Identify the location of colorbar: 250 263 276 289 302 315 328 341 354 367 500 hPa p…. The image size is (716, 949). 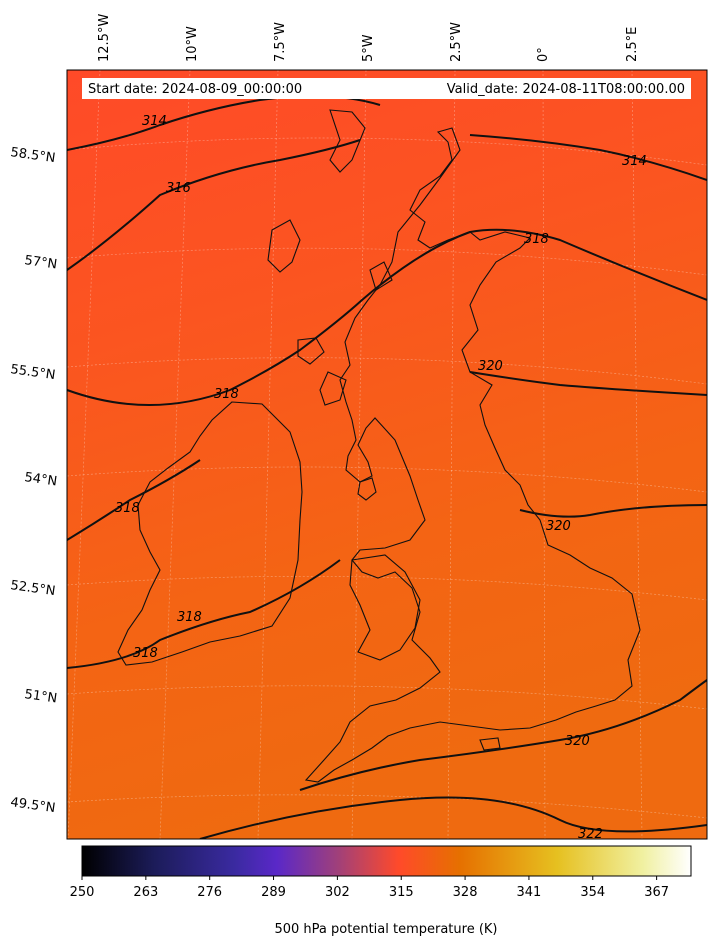
(381, 891).